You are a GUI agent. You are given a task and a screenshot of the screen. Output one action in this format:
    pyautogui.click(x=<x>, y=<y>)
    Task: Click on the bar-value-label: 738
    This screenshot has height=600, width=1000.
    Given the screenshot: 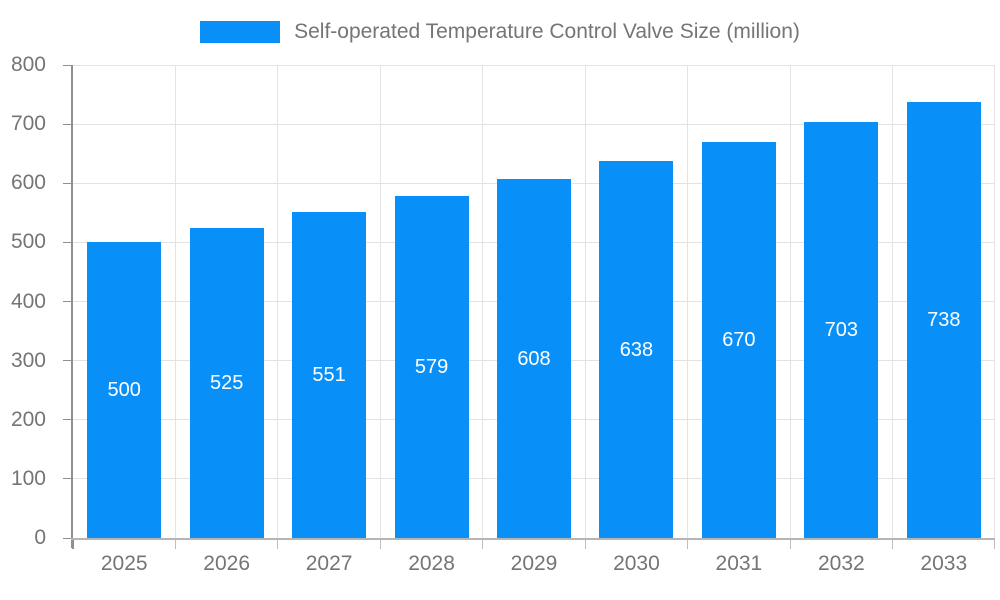 What is the action you would take?
    pyautogui.click(x=944, y=320)
    